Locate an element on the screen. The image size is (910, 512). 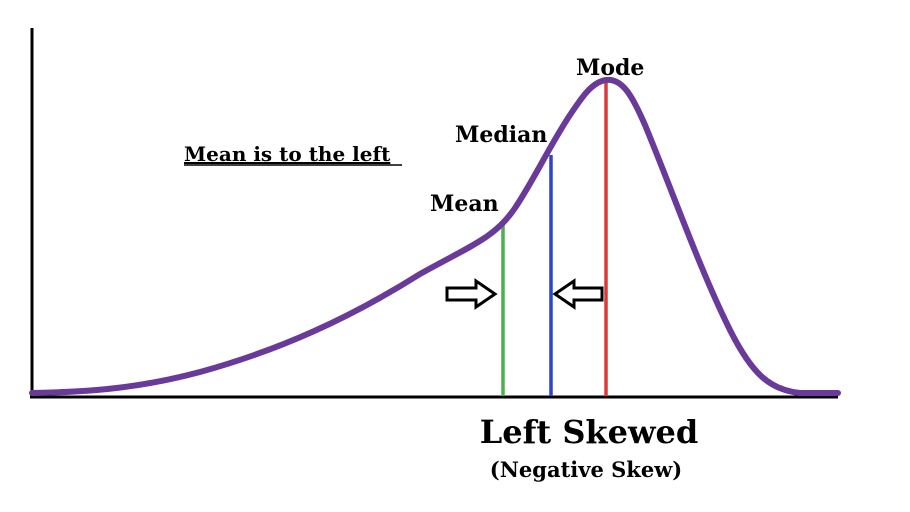
diagram-title: Left Skewed is located at coordinates (589, 432).